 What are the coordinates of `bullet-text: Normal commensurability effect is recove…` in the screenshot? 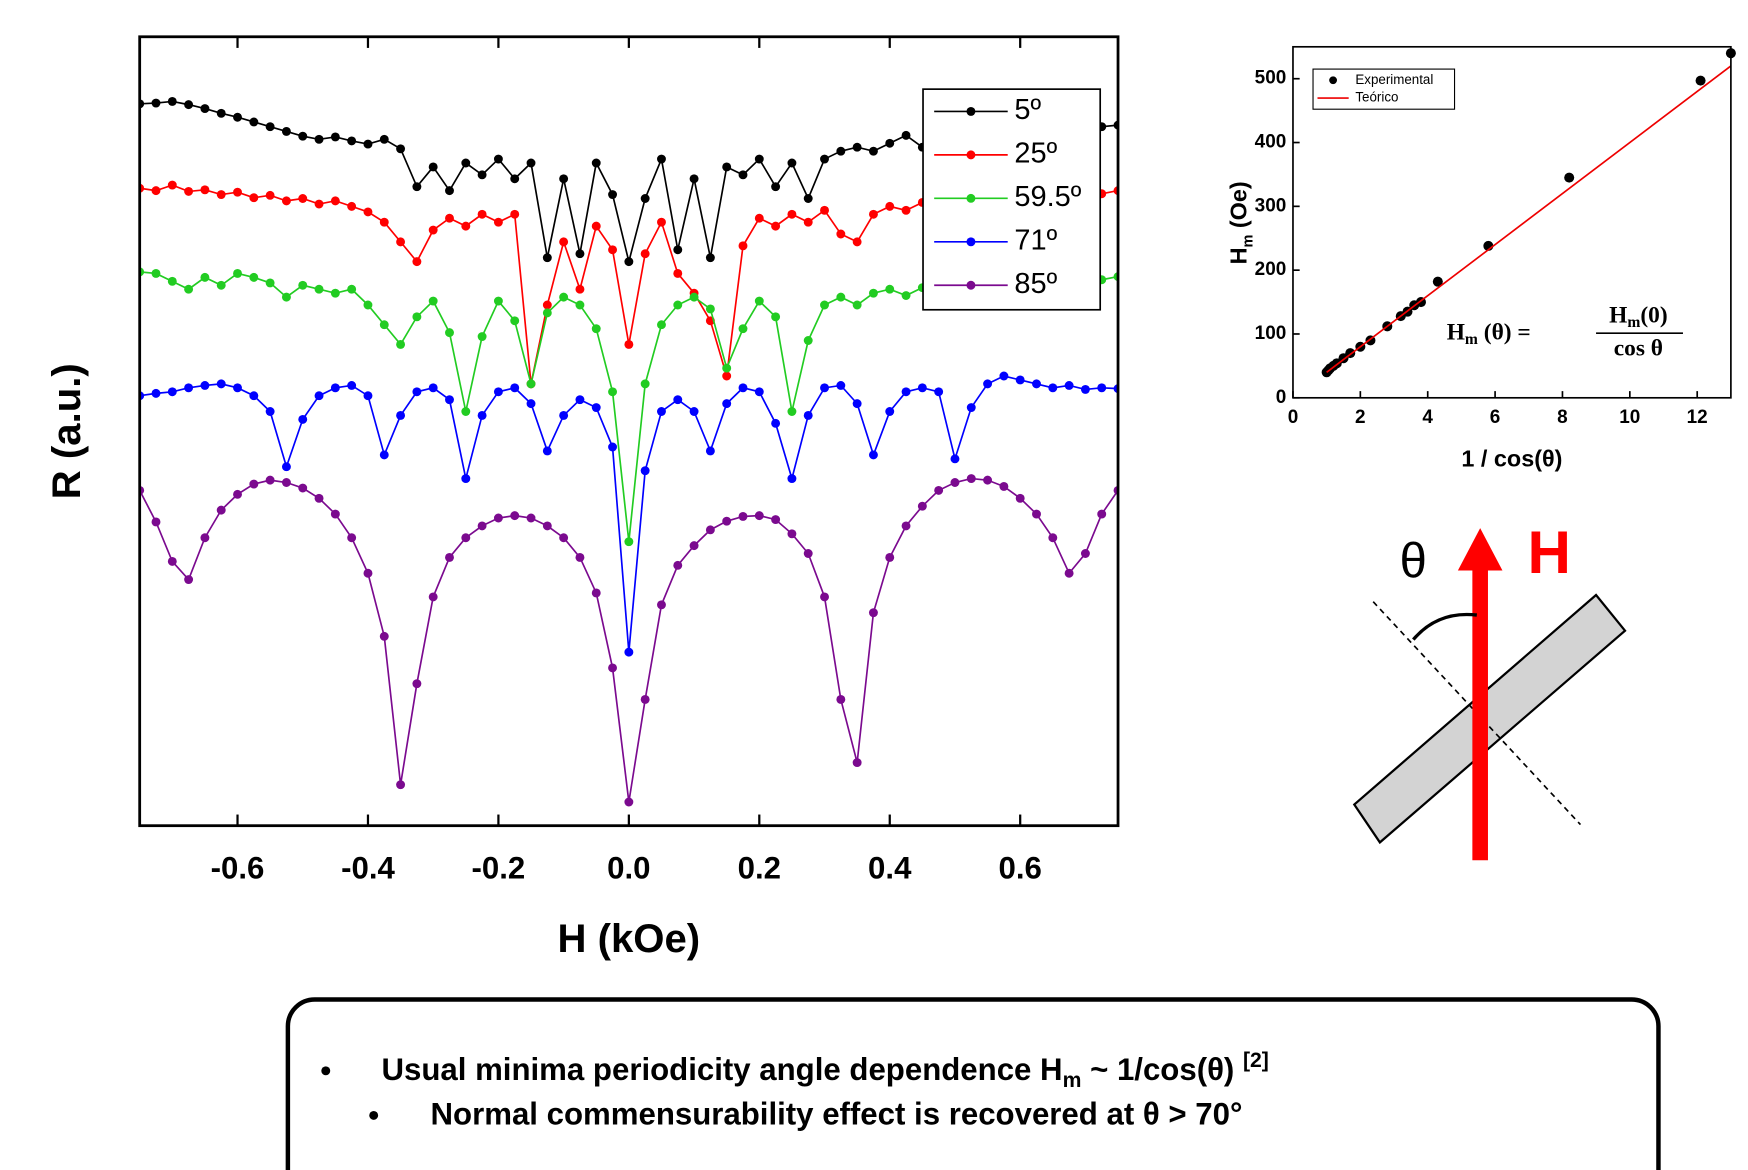 It's located at (837, 1114).